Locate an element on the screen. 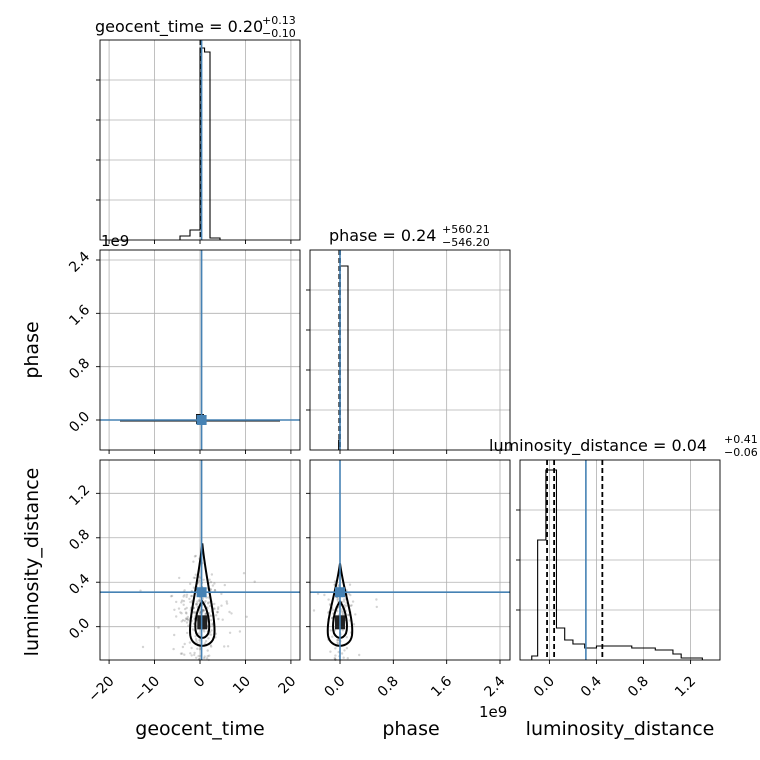 Image resolution: width=760 pixels, height=760 pixels. title-geocent-time-main: geocent_time = 0.20 is located at coordinates (179, 27).